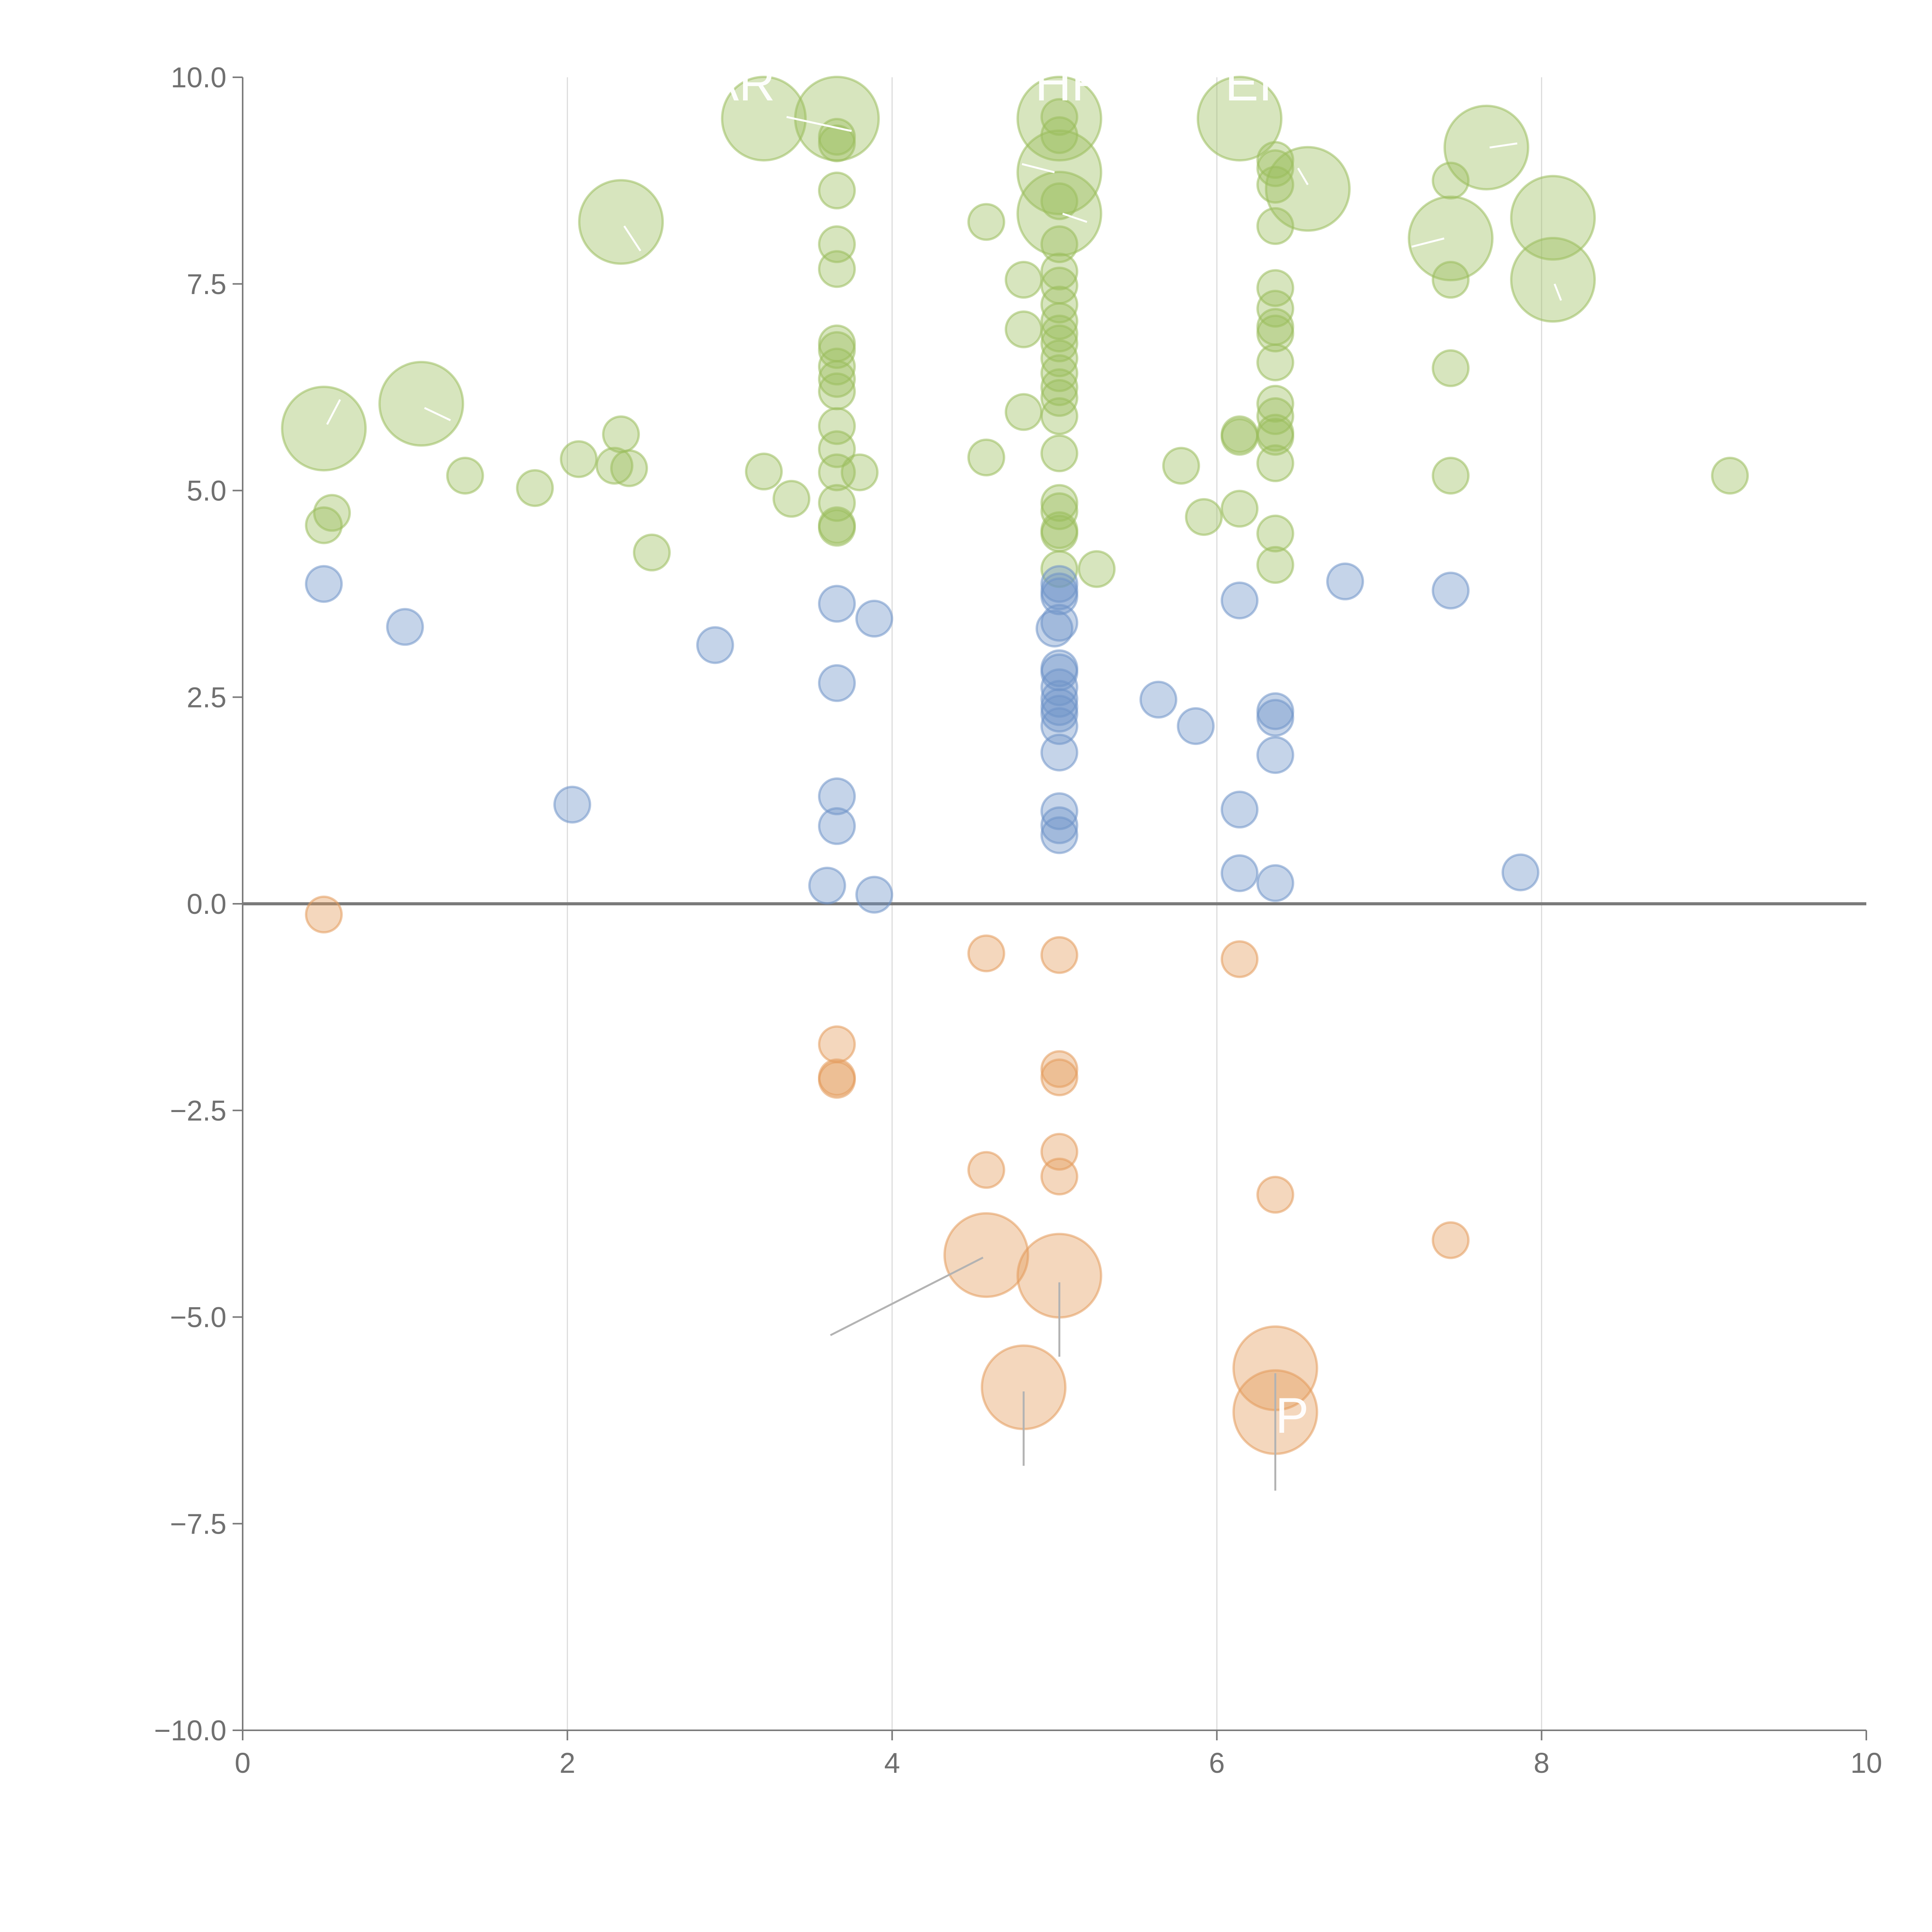 The height and width of the screenshot is (1932, 1932). What do you see at coordinates (207, 284) in the screenshot?
I see `y-tick-label: 7.5` at bounding box center [207, 284].